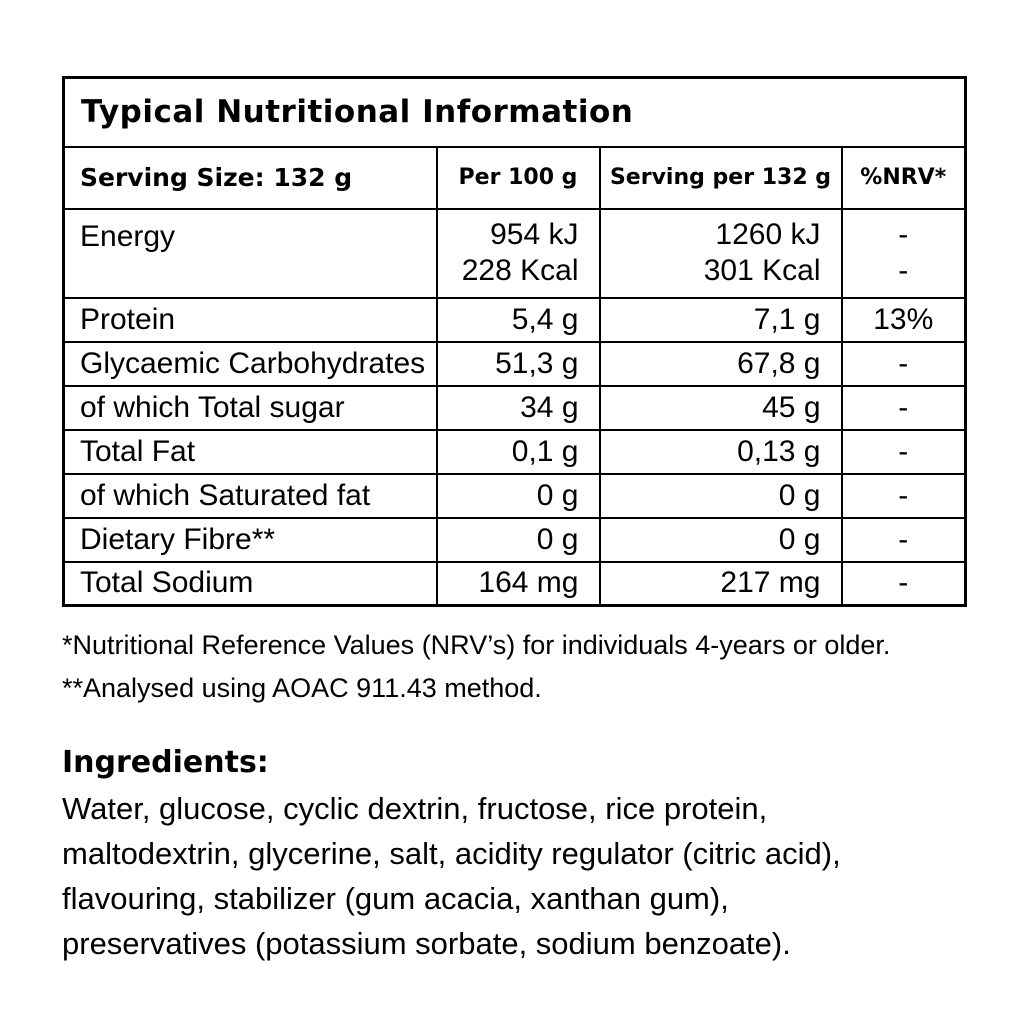  What do you see at coordinates (720, 583) in the screenshot?
I see `per-serving-value: 217 mg` at bounding box center [720, 583].